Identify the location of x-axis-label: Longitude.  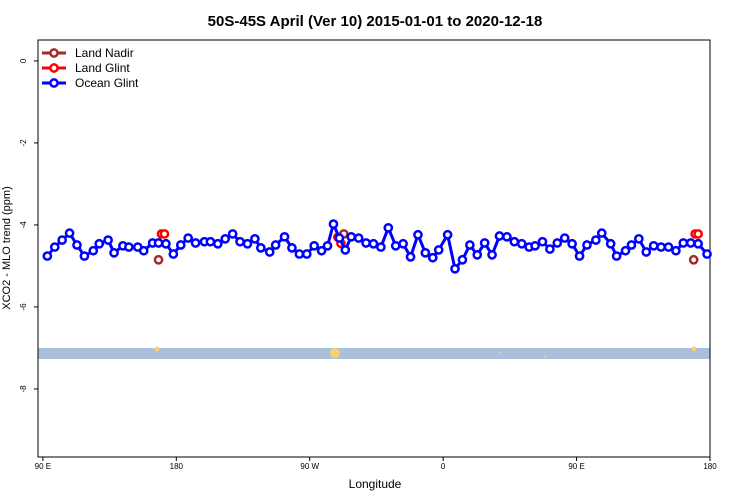
(375, 484).